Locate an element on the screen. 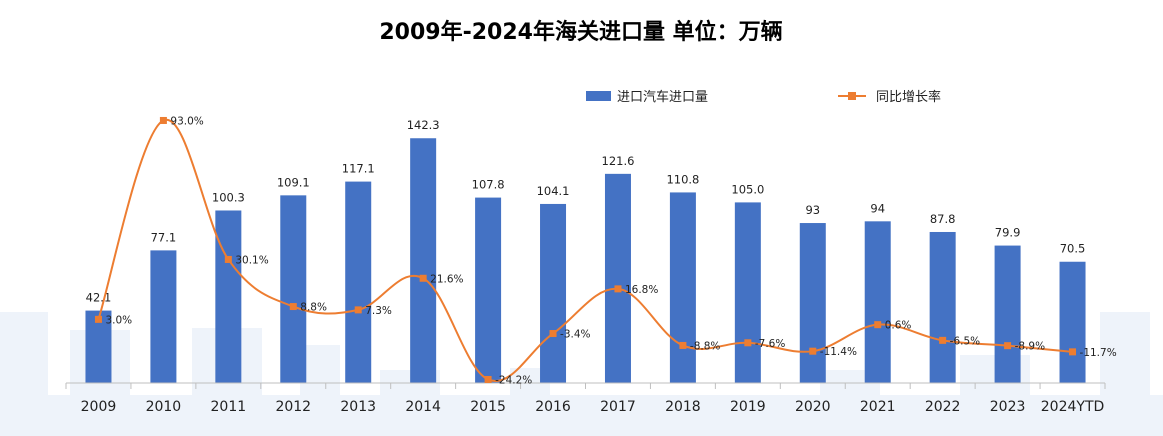  bar-2022 is located at coordinates (942, 307).